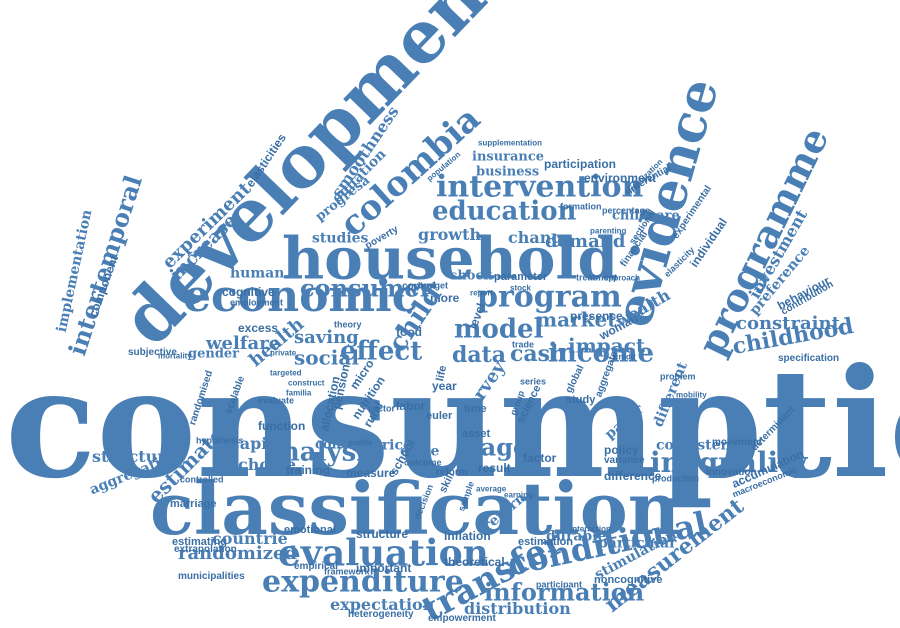 This screenshot has width=900, height=628. I want to click on cloud-word-model: model, so click(499, 329).